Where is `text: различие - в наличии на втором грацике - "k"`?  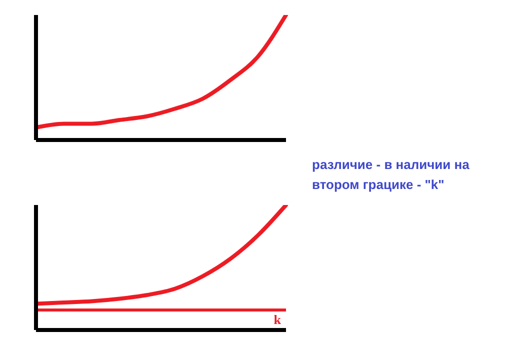 text: различие - в наличии на втором грацике - "k" is located at coordinates (391, 175).